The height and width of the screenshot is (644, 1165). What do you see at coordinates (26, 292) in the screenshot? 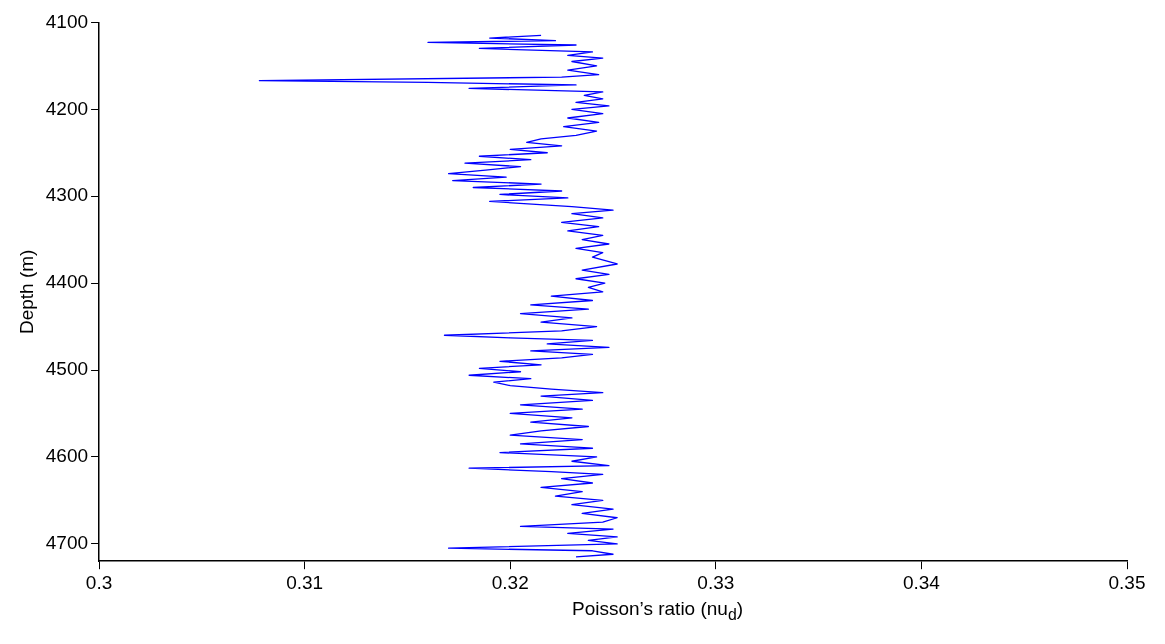
I see `y-axis-title: Depth (m)` at bounding box center [26, 292].